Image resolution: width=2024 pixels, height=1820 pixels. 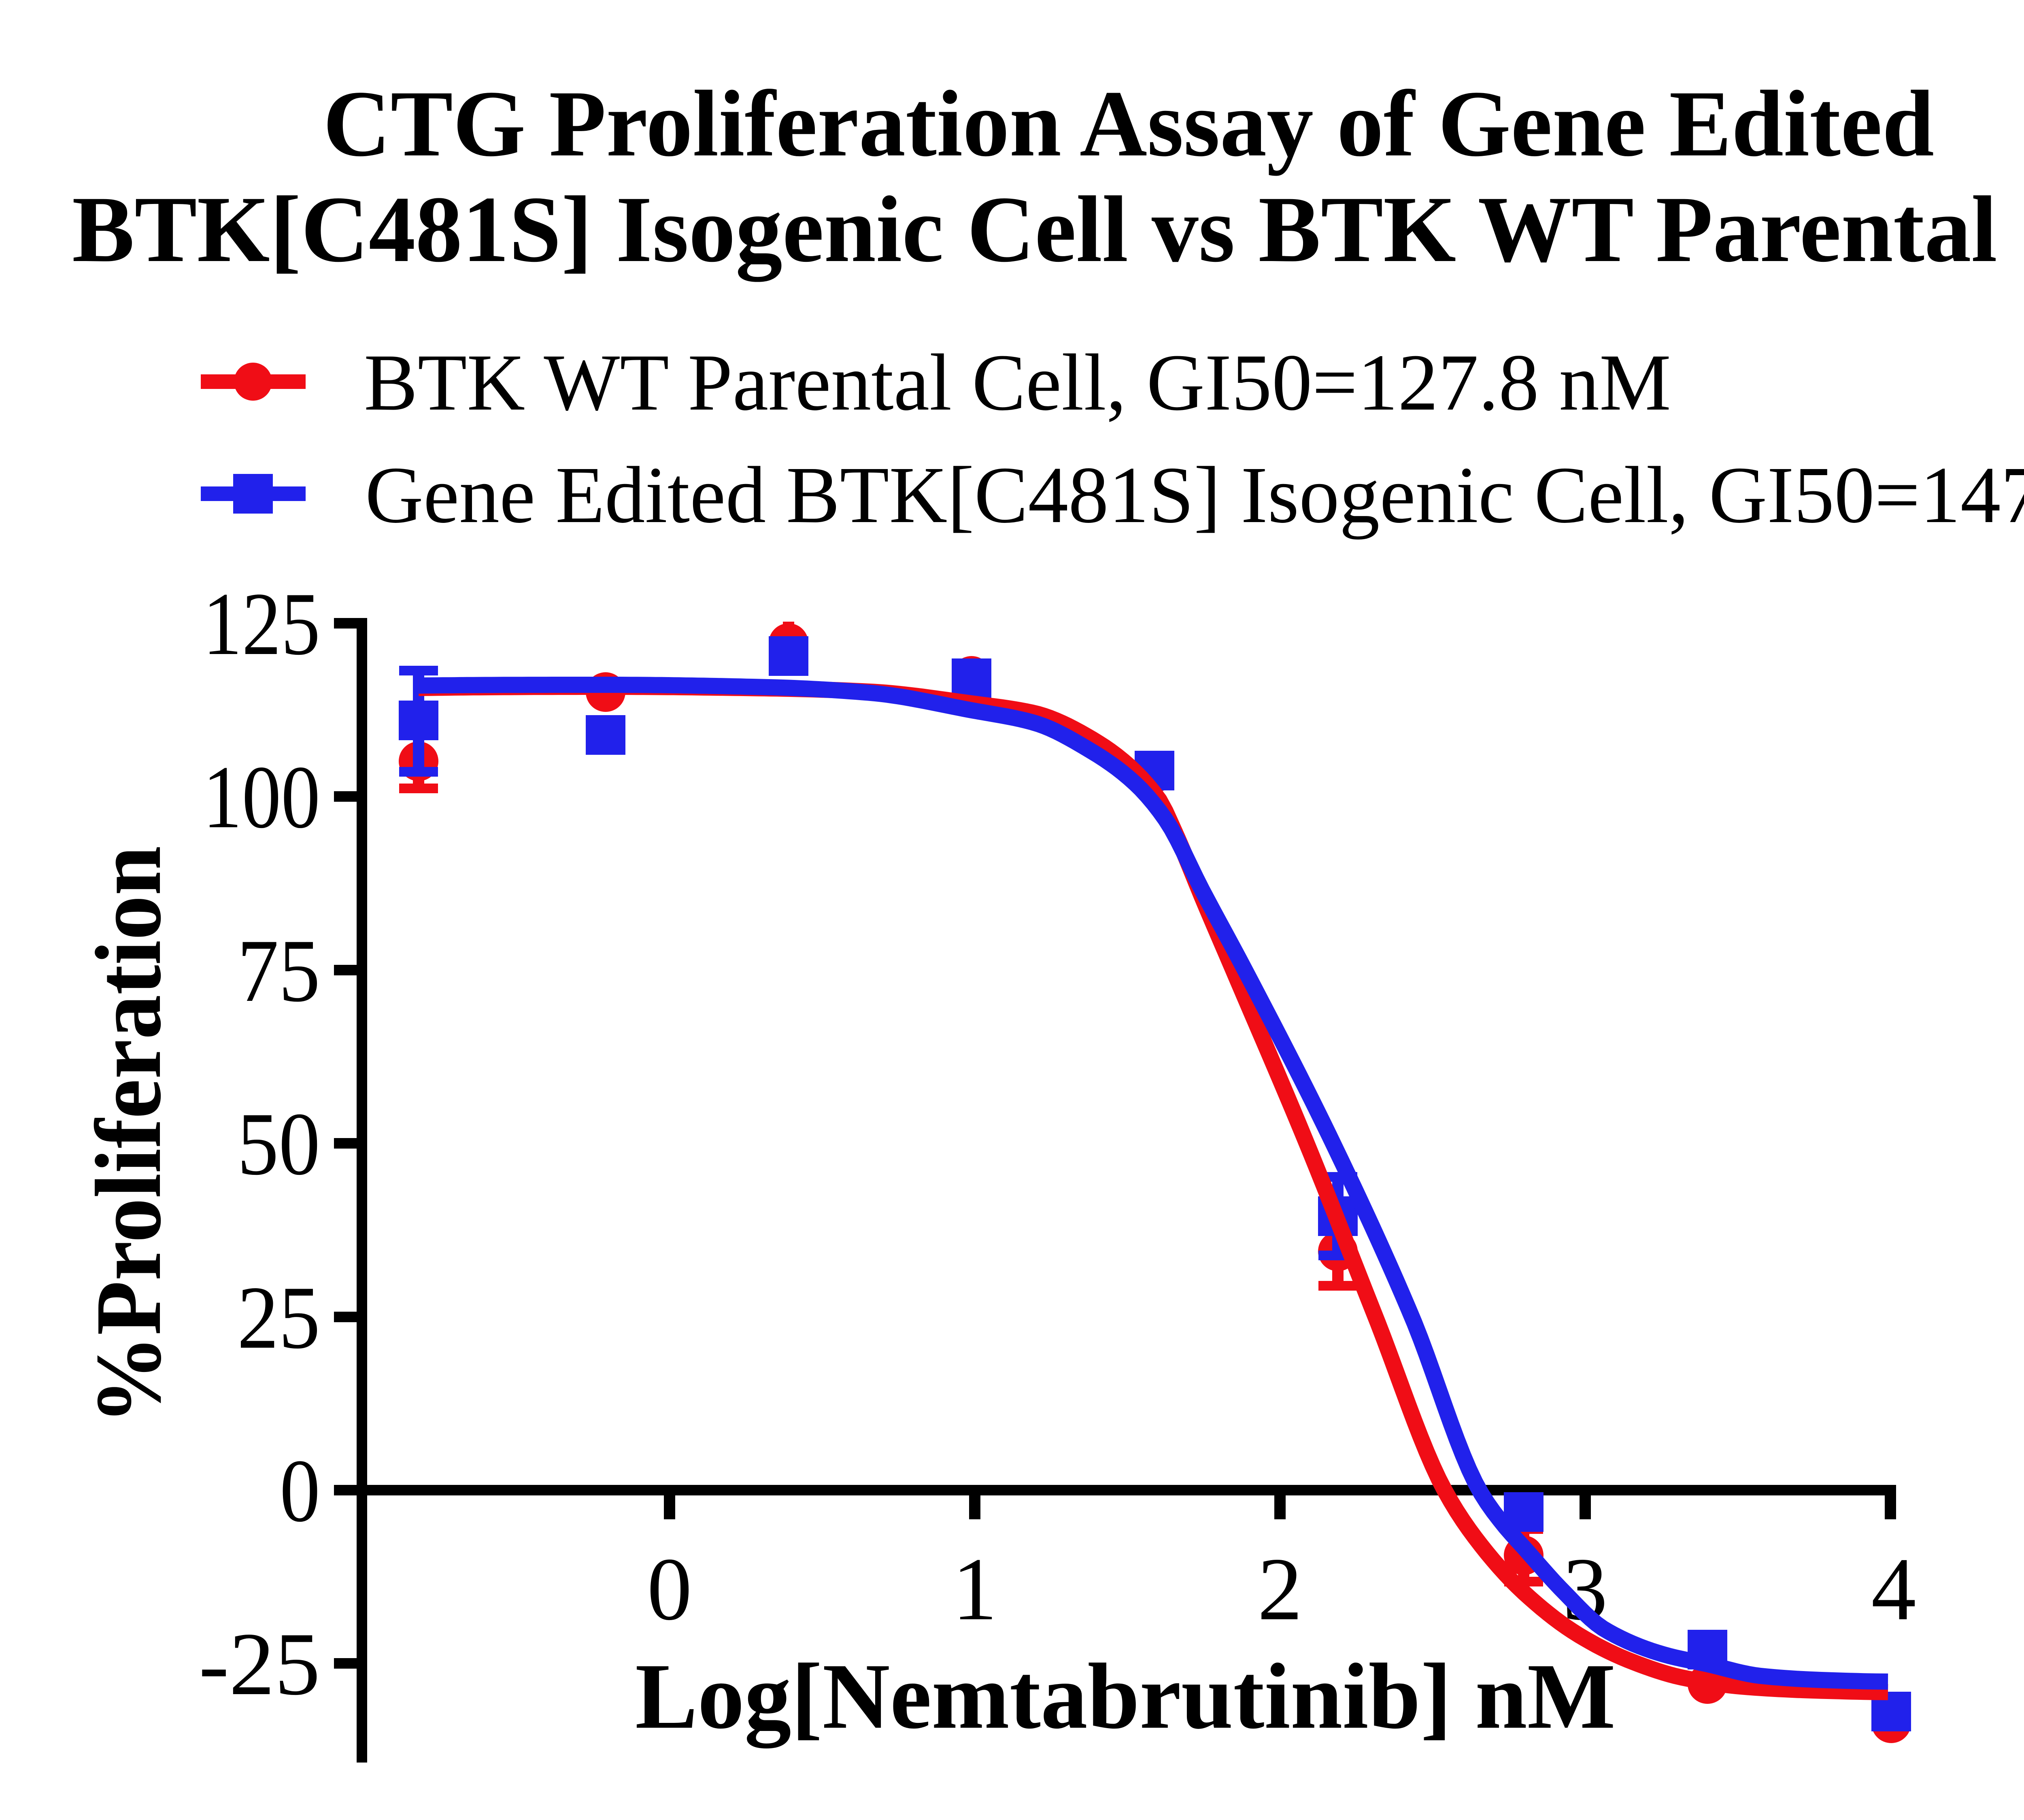 What do you see at coordinates (1893, 1589) in the screenshot?
I see `svg-text: 4` at bounding box center [1893, 1589].